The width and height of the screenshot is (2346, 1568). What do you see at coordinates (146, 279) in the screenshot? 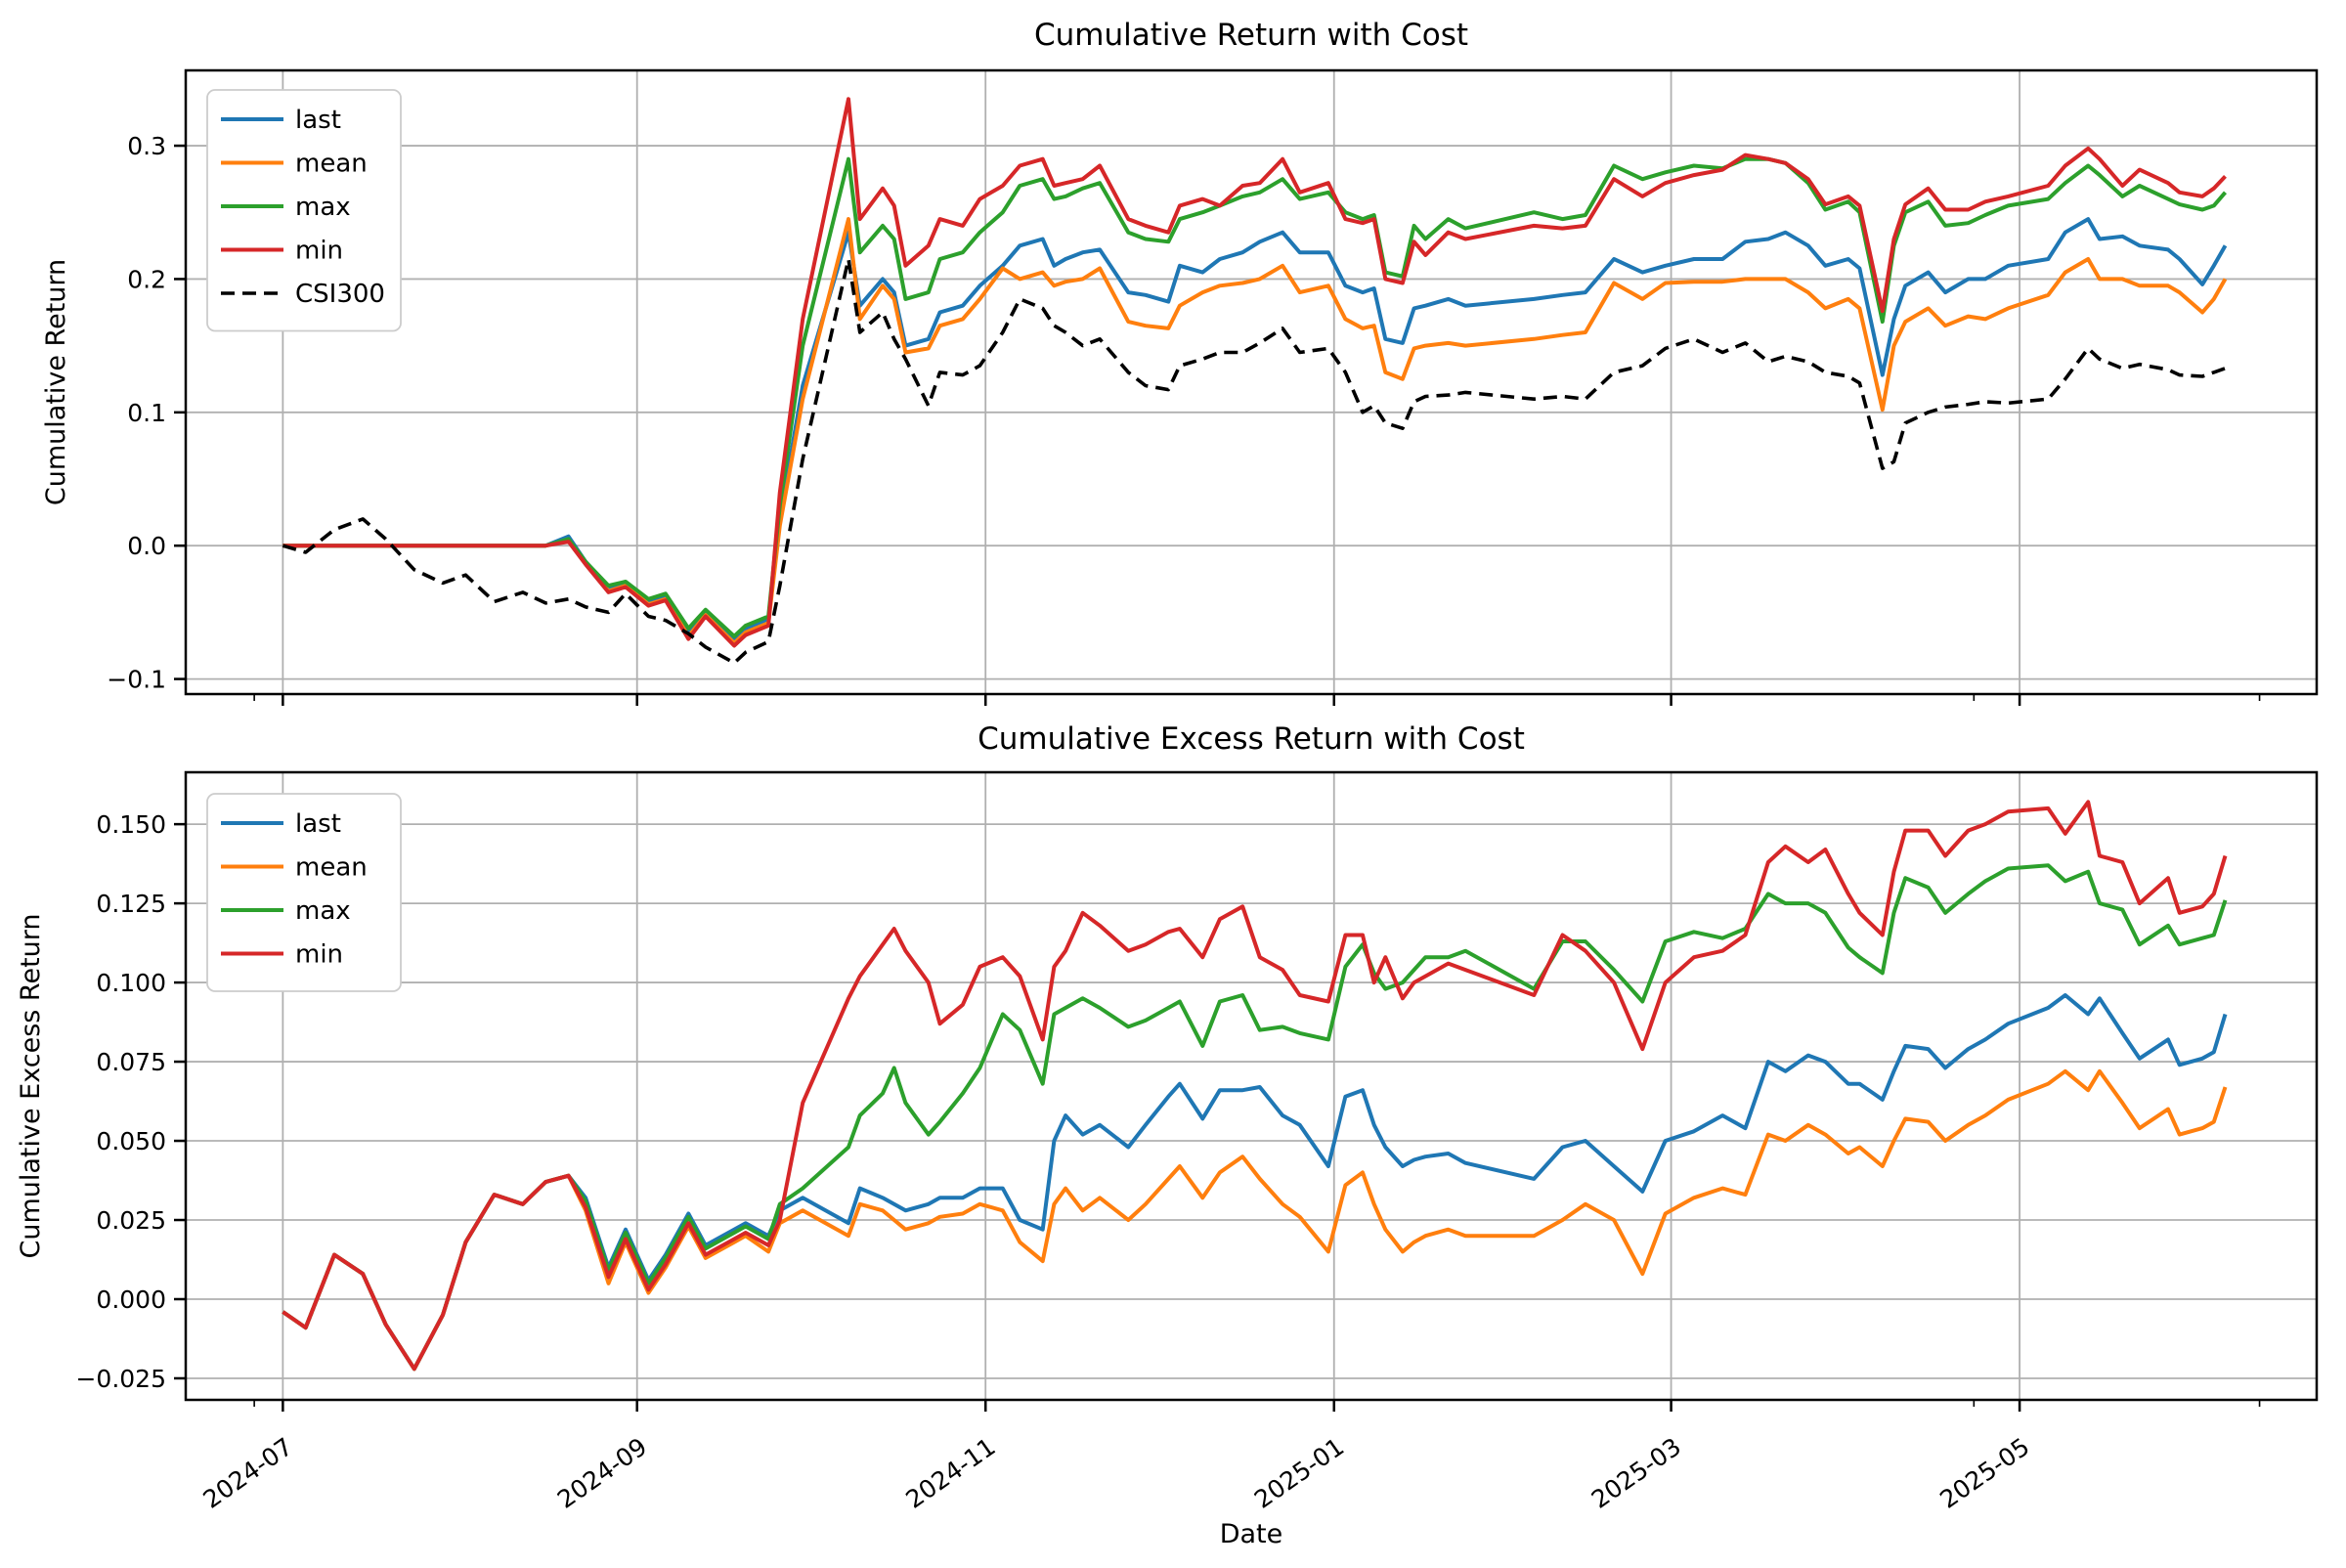
I see `y-tick-label: 0.2` at bounding box center [146, 279].